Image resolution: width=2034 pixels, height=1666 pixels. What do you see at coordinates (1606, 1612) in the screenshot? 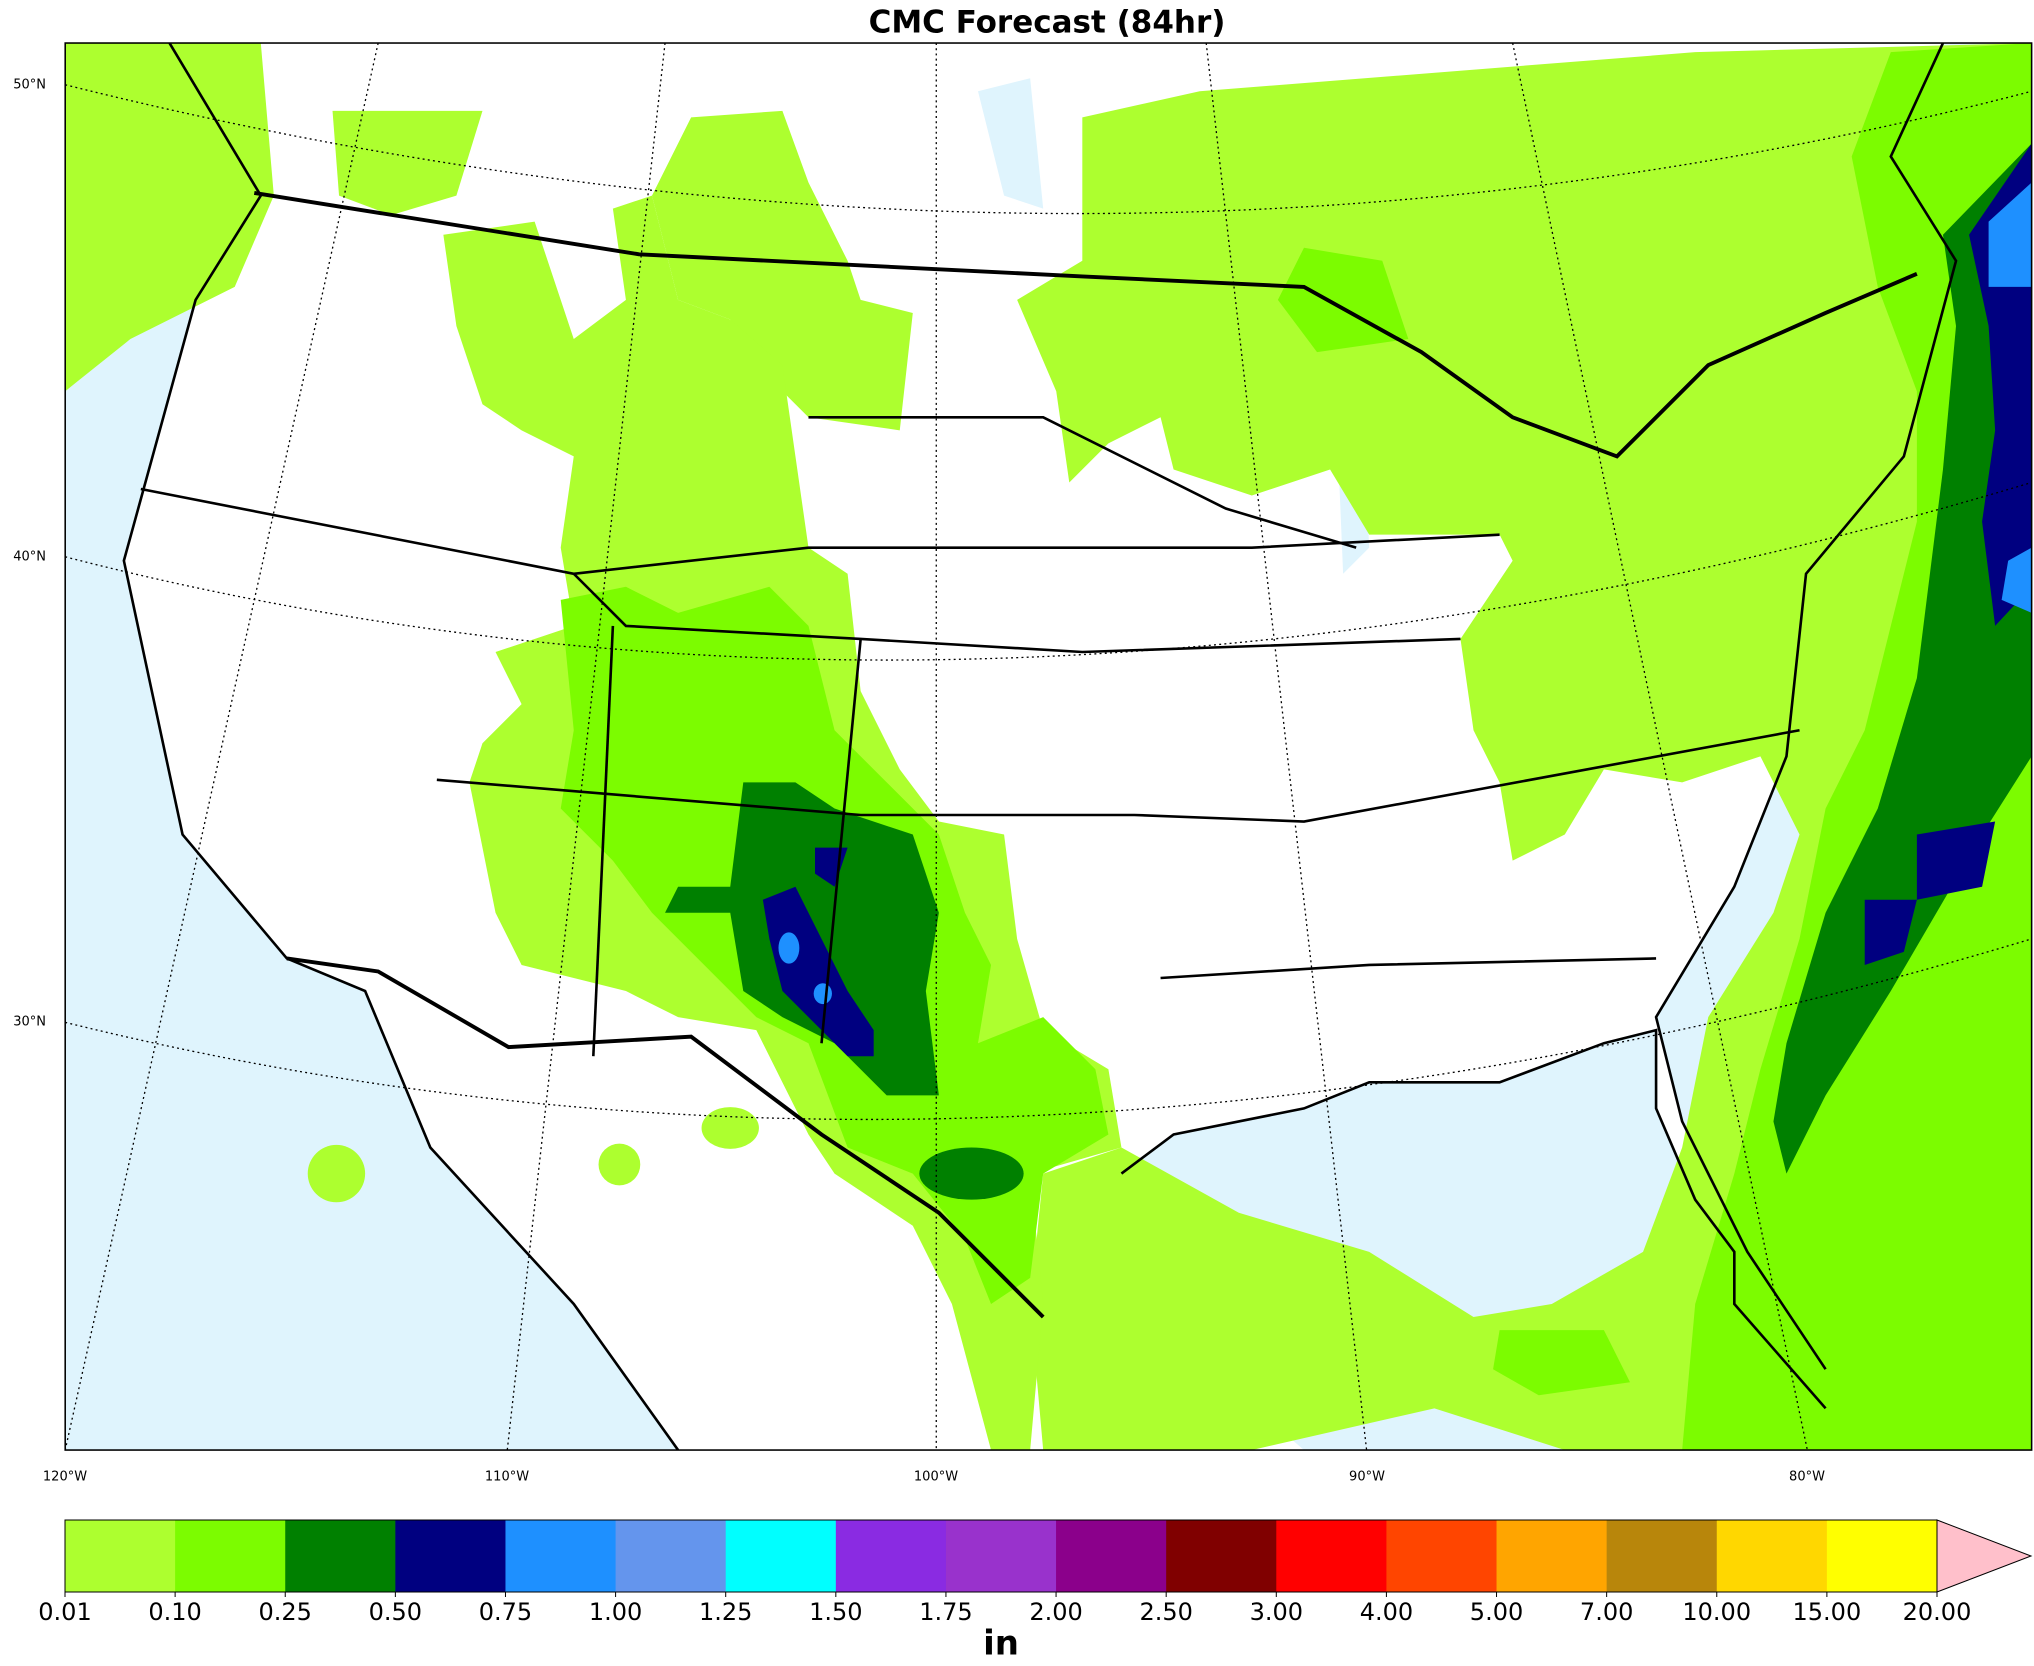
I see `colorbar-tick-label: 7.00` at bounding box center [1606, 1612].